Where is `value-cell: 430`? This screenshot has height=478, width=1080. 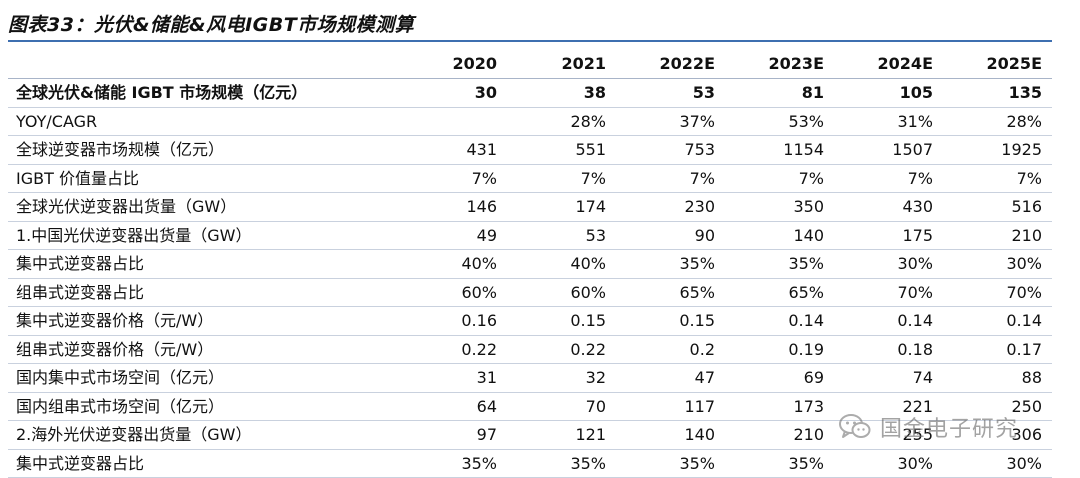 value-cell: 430 is located at coordinates (888, 207).